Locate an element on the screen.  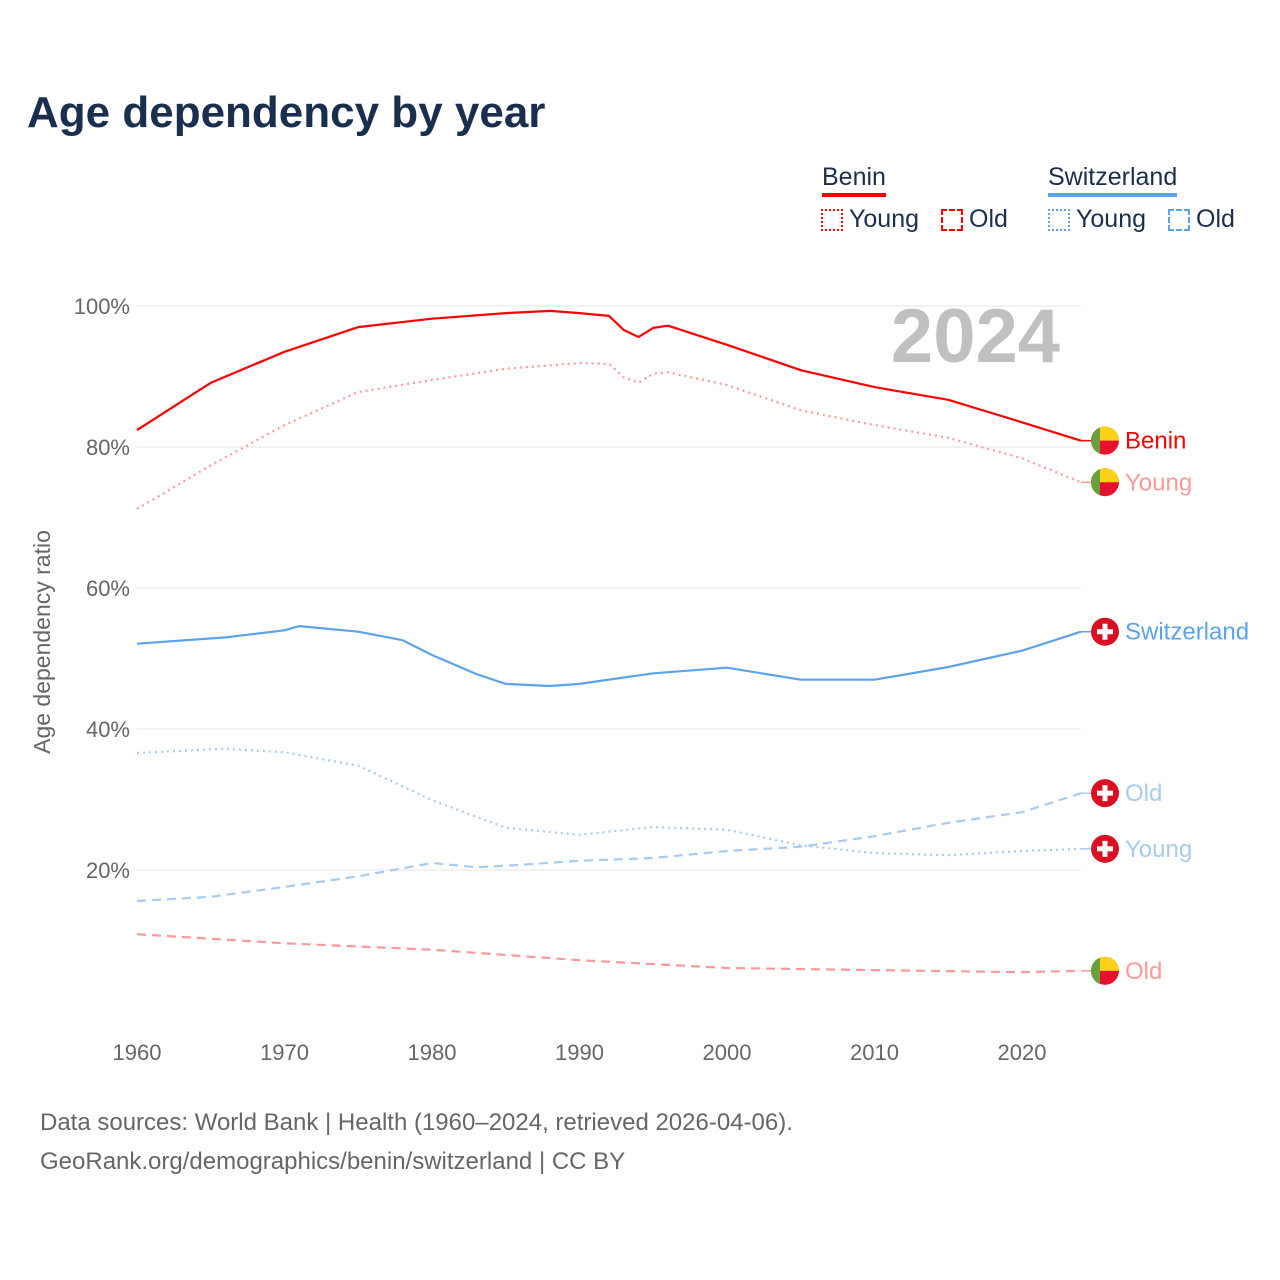
series-line-benin is located at coordinates (609, 375).